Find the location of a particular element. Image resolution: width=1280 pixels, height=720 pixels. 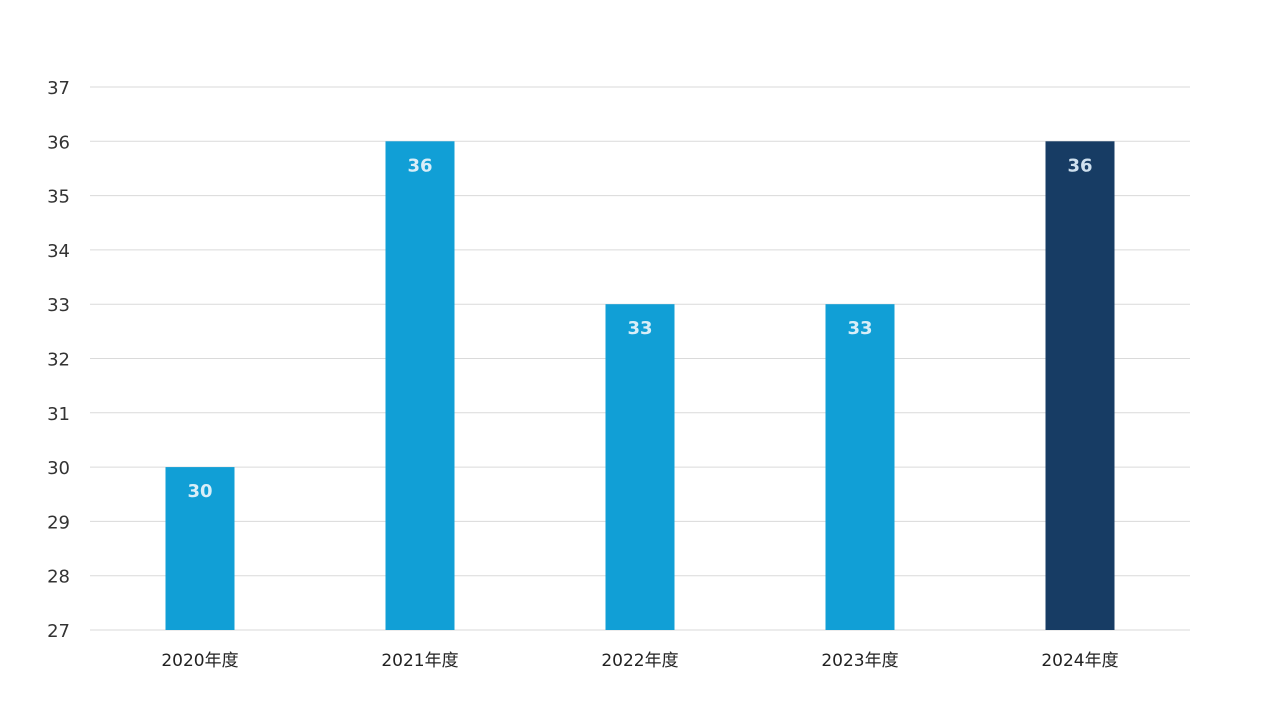

y-tick-label: 32 is located at coordinates (58, 360).